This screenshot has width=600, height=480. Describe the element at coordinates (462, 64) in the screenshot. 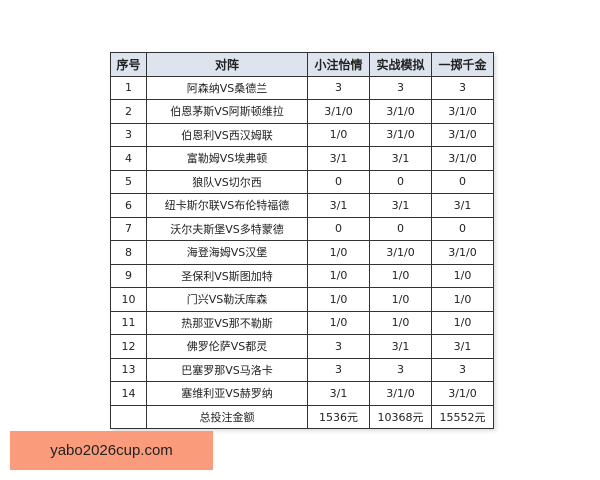

I see `column-header: 一掷千金` at that location.